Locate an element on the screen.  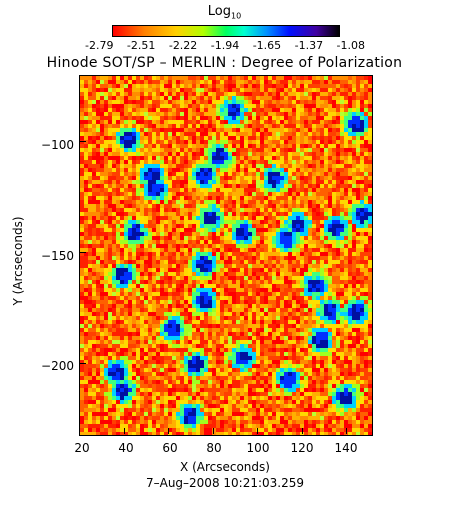
x-tick-label: 80 is located at coordinates (214, 448).